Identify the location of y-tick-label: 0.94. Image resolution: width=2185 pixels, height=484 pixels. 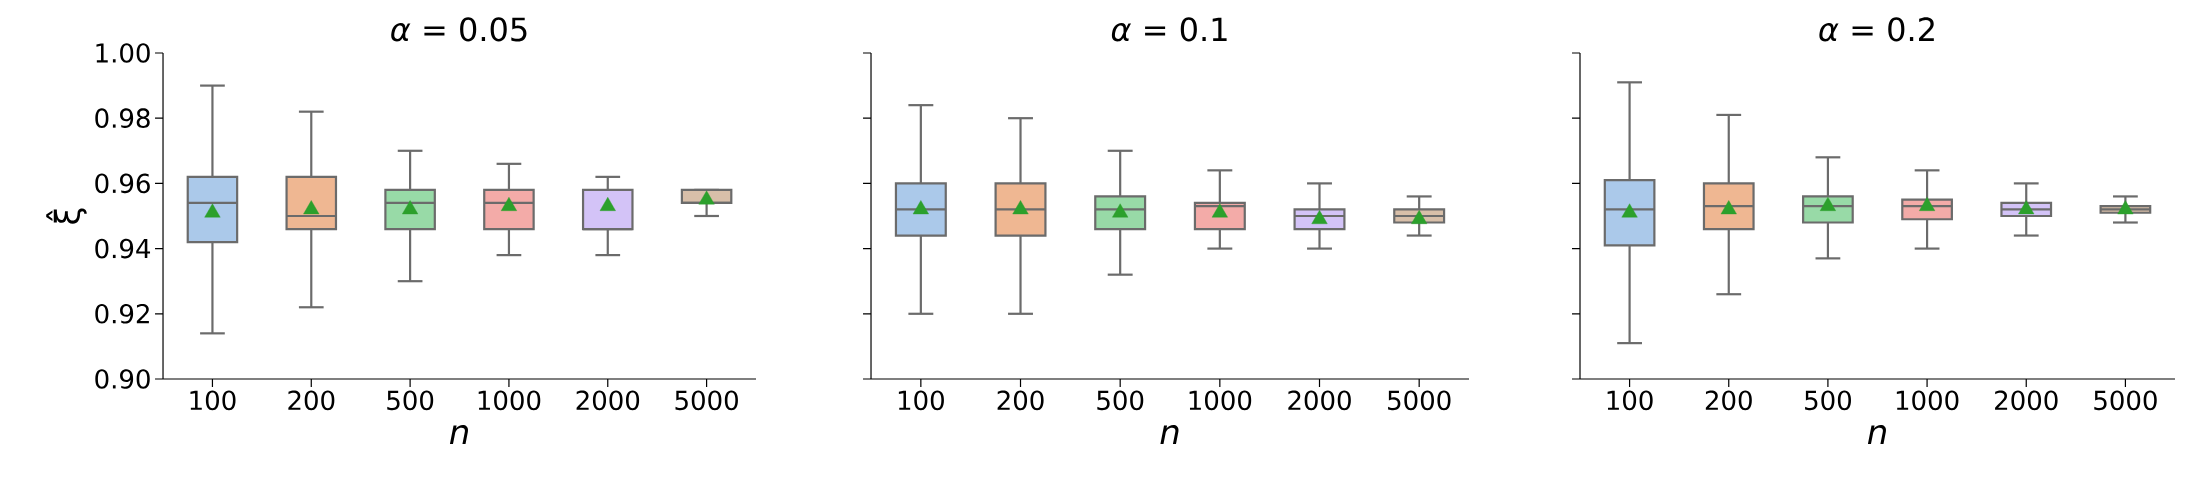
(123, 248).